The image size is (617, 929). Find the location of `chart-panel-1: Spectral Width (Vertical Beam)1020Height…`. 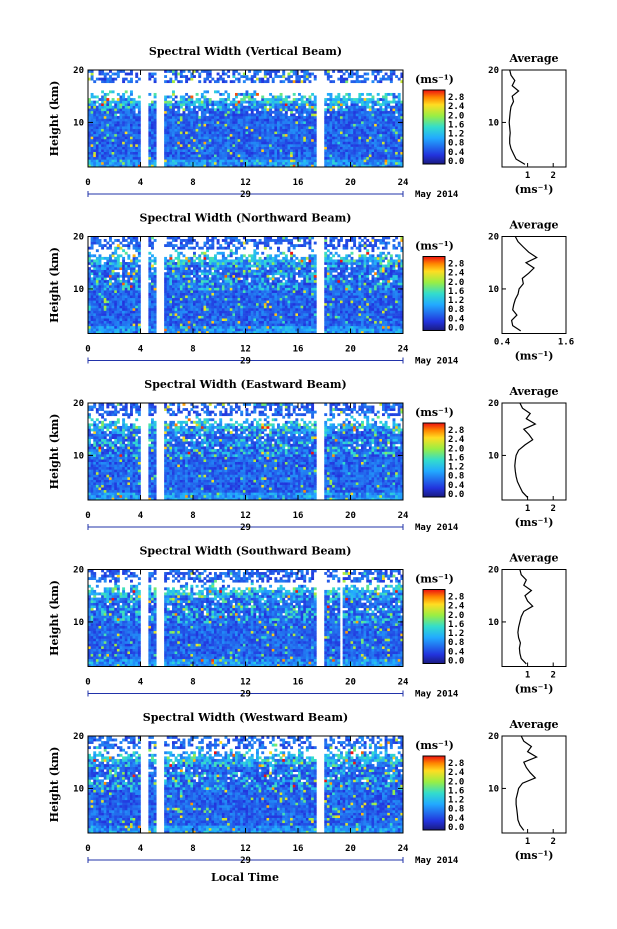

chart-panel-1: Spectral Width (Vertical Beam)1020Height… is located at coordinates (307, 122).